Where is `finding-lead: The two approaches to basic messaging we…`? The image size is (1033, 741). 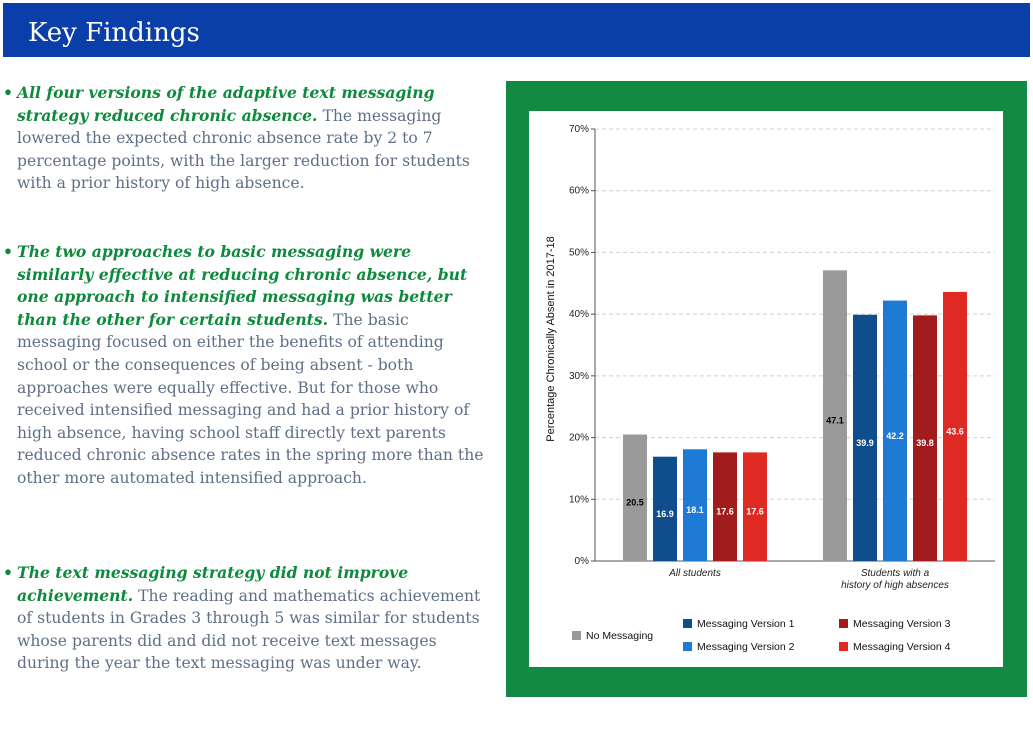
finding-lead: The two approaches to basic messaging we… is located at coordinates (242, 285).